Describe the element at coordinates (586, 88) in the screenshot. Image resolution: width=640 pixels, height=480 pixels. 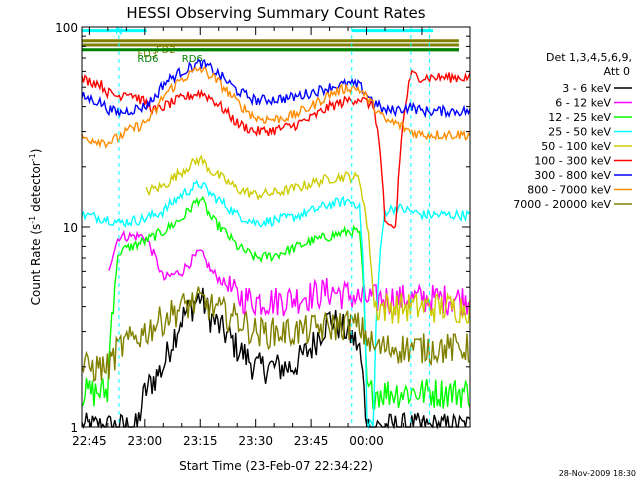
I see `legend-entry-label: 3 - 6 keV` at that location.